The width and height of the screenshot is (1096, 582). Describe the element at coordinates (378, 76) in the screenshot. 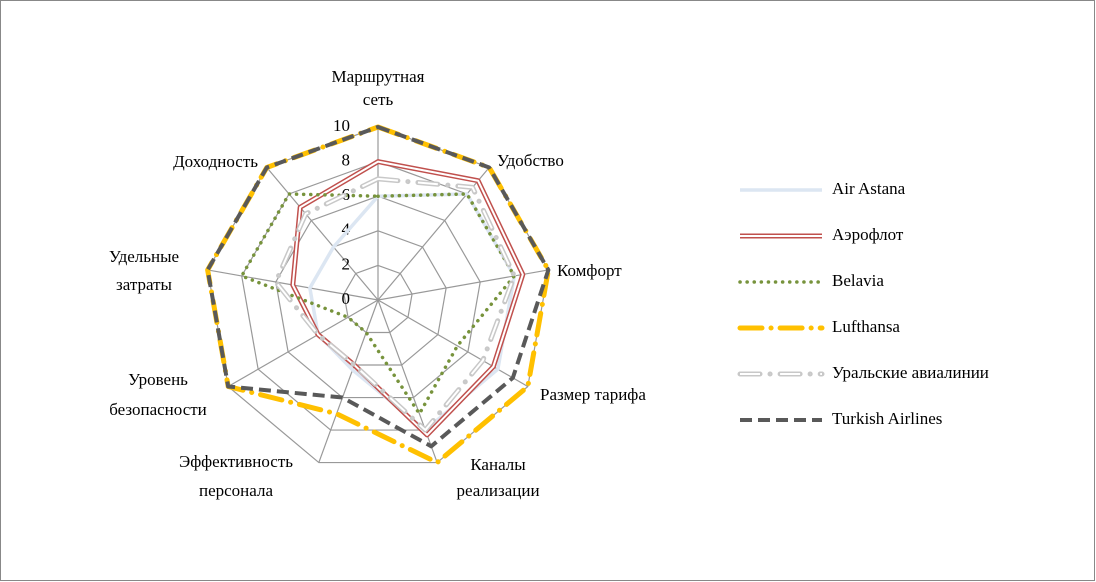

I see `category-label: Маршрутная` at that location.